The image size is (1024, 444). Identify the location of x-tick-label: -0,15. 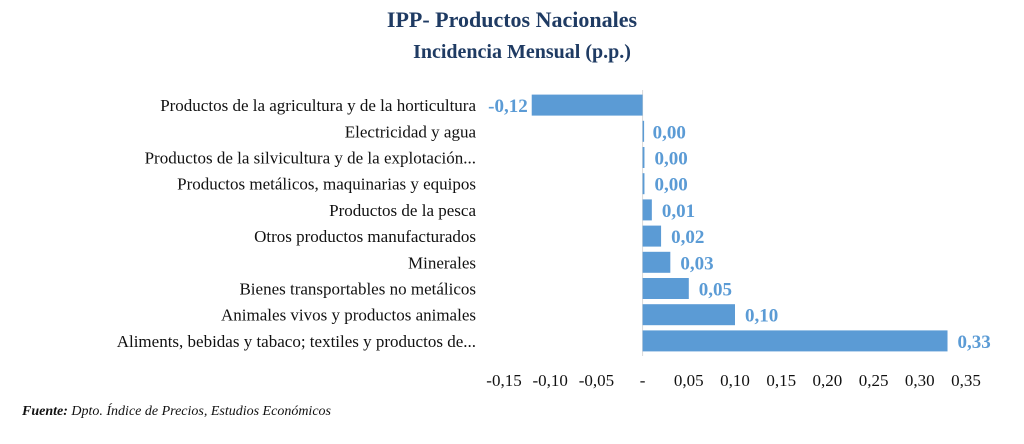
(503, 380).